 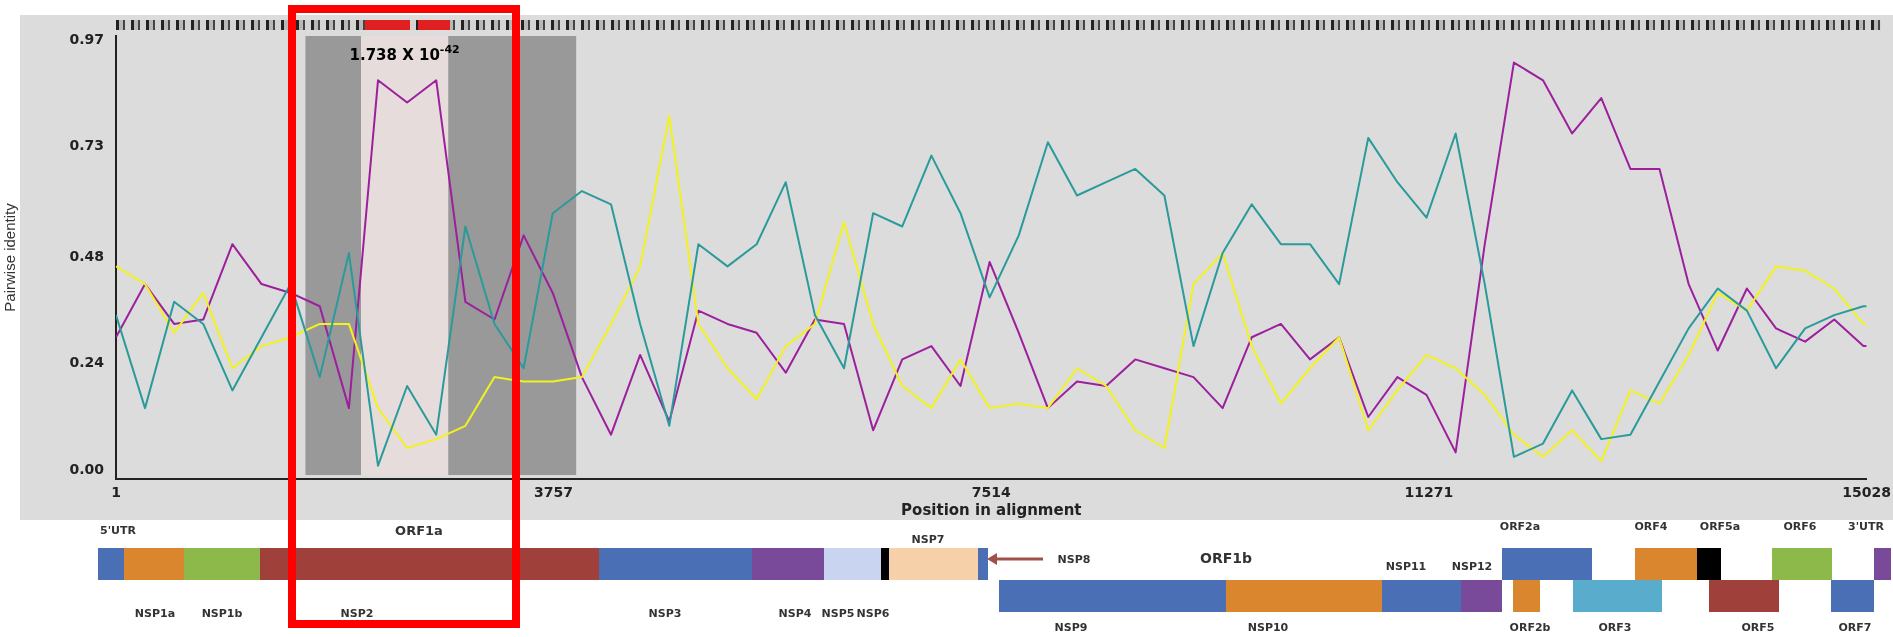 What do you see at coordinates (991, 492) in the screenshot?
I see `x-tick-label: 7514` at bounding box center [991, 492].